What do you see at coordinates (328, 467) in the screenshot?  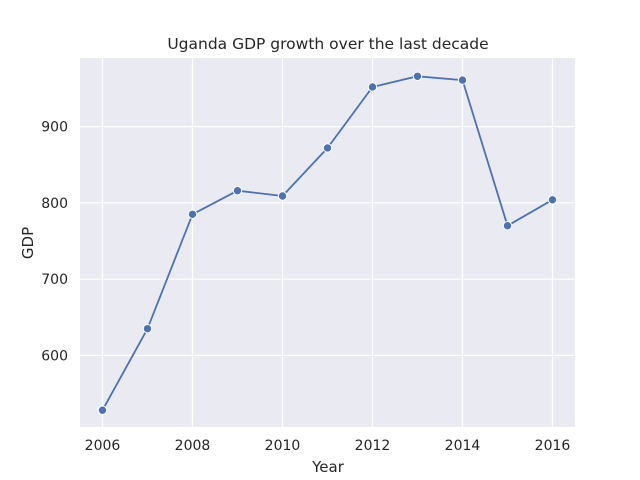 I see `x-axis-label: Year` at bounding box center [328, 467].